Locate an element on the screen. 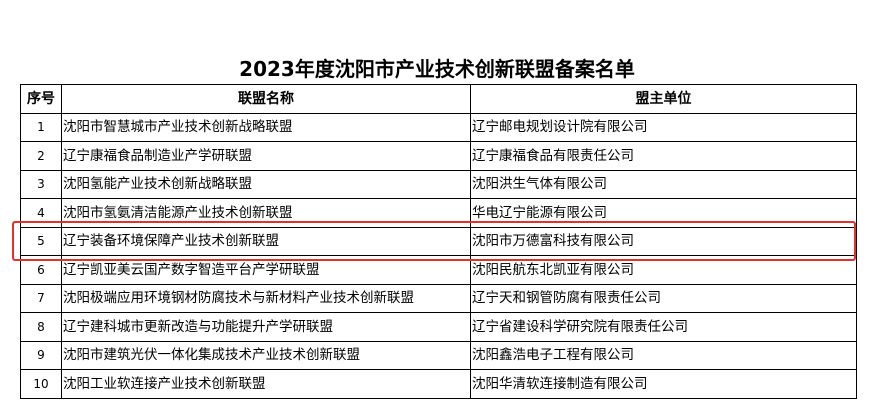 Image resolution: width=874 pixels, height=402 pixels. lead-unit: 辽宁康福食品有限责任公司 is located at coordinates (663, 156).